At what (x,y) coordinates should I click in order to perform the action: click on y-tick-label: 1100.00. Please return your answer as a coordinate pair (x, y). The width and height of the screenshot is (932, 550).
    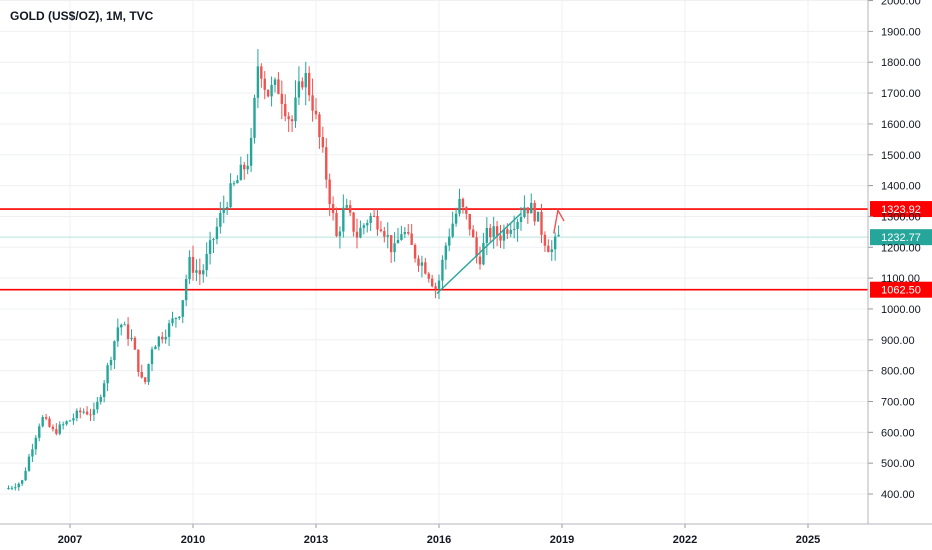
    Looking at the image, I should click on (900, 279).